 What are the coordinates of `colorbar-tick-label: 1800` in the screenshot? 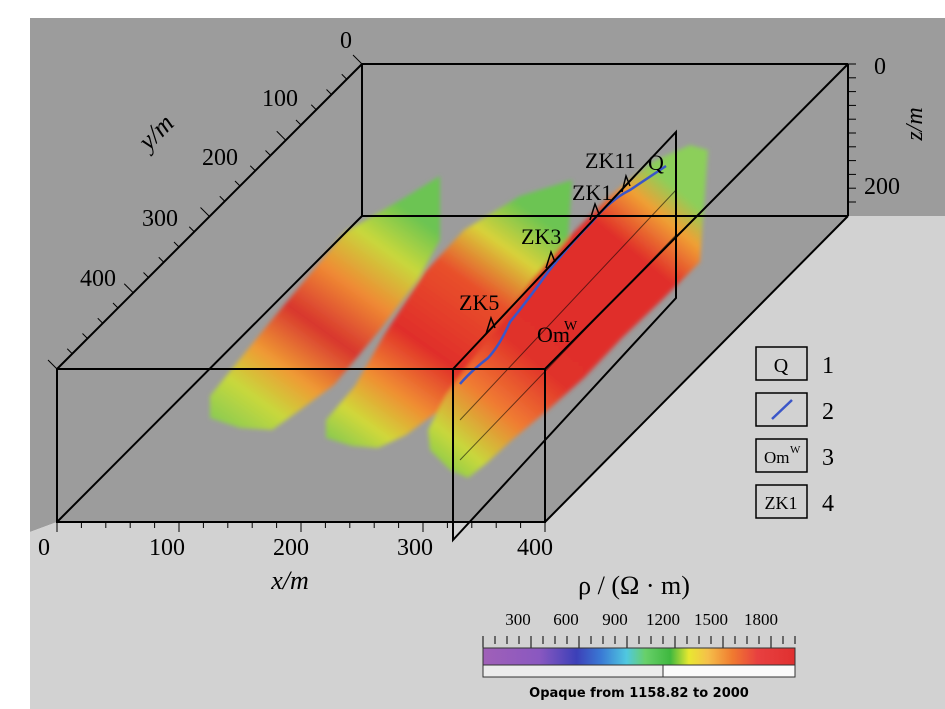 It's located at (761, 619).